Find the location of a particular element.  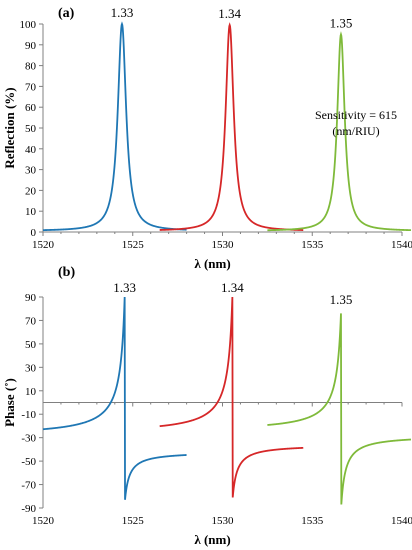

sensitivity-annotation: Sensitivity = 615 is located at coordinates (356, 115).